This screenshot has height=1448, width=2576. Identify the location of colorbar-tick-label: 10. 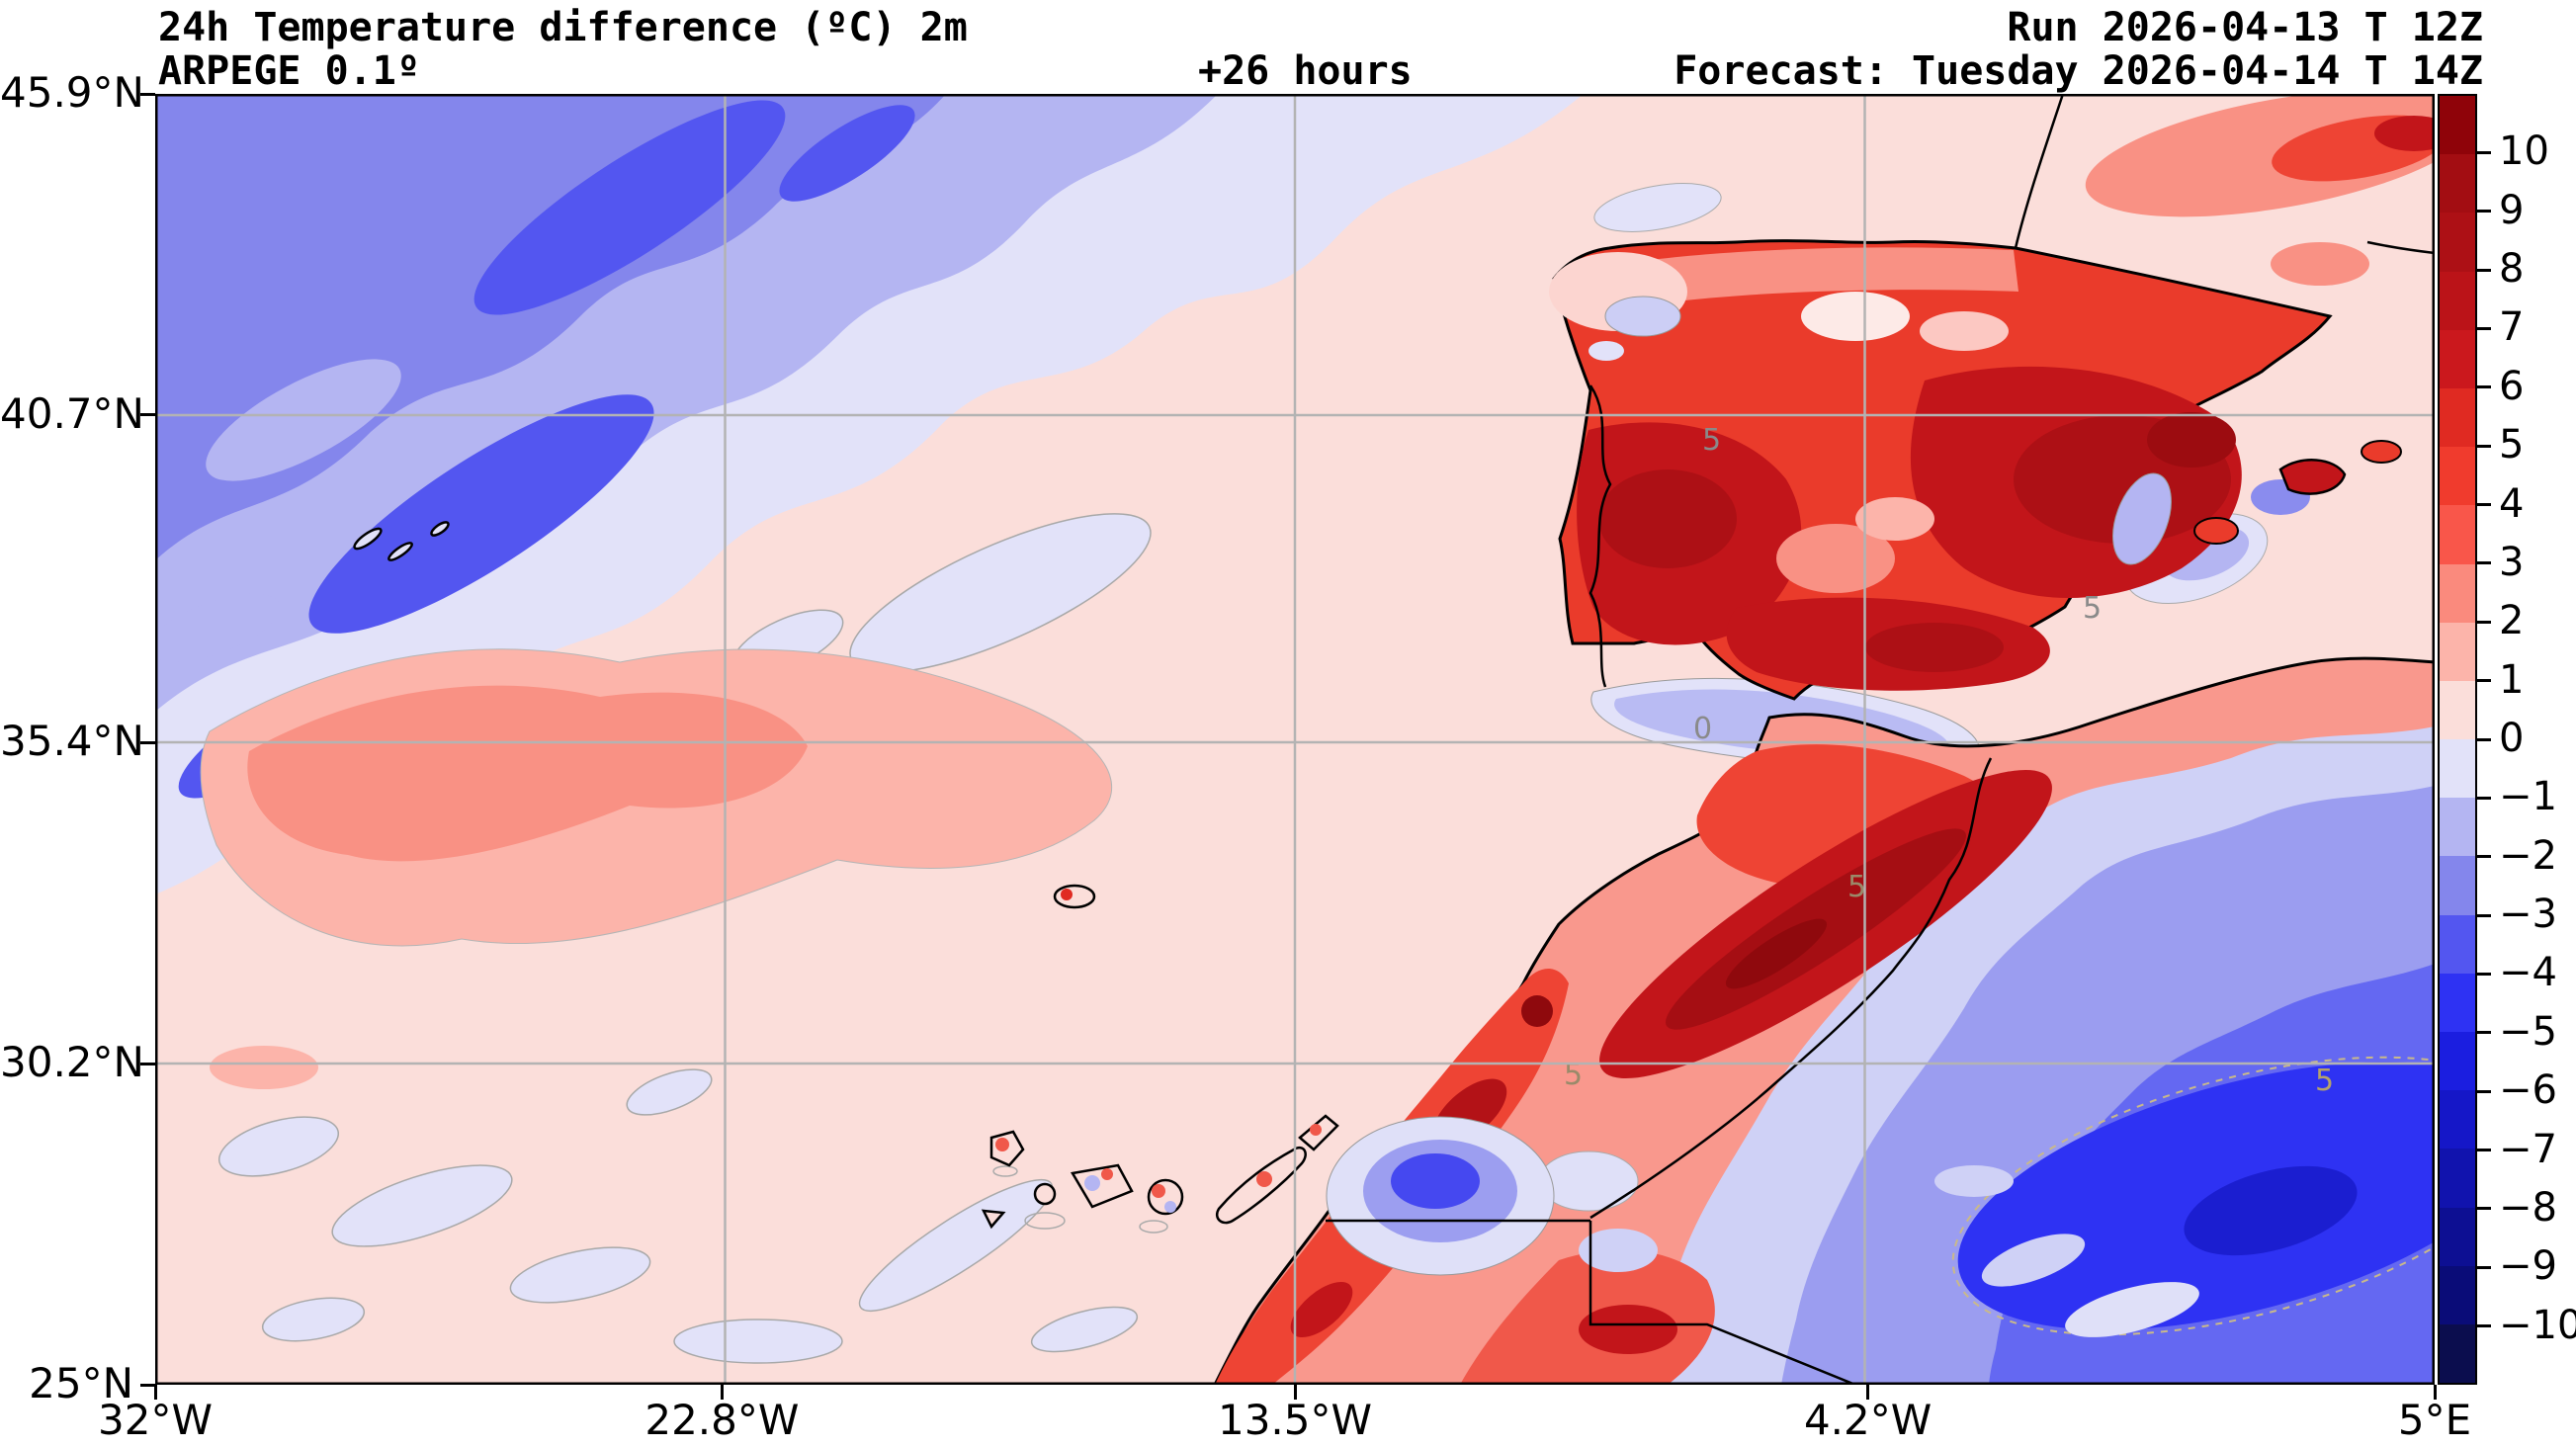
(2524, 151).